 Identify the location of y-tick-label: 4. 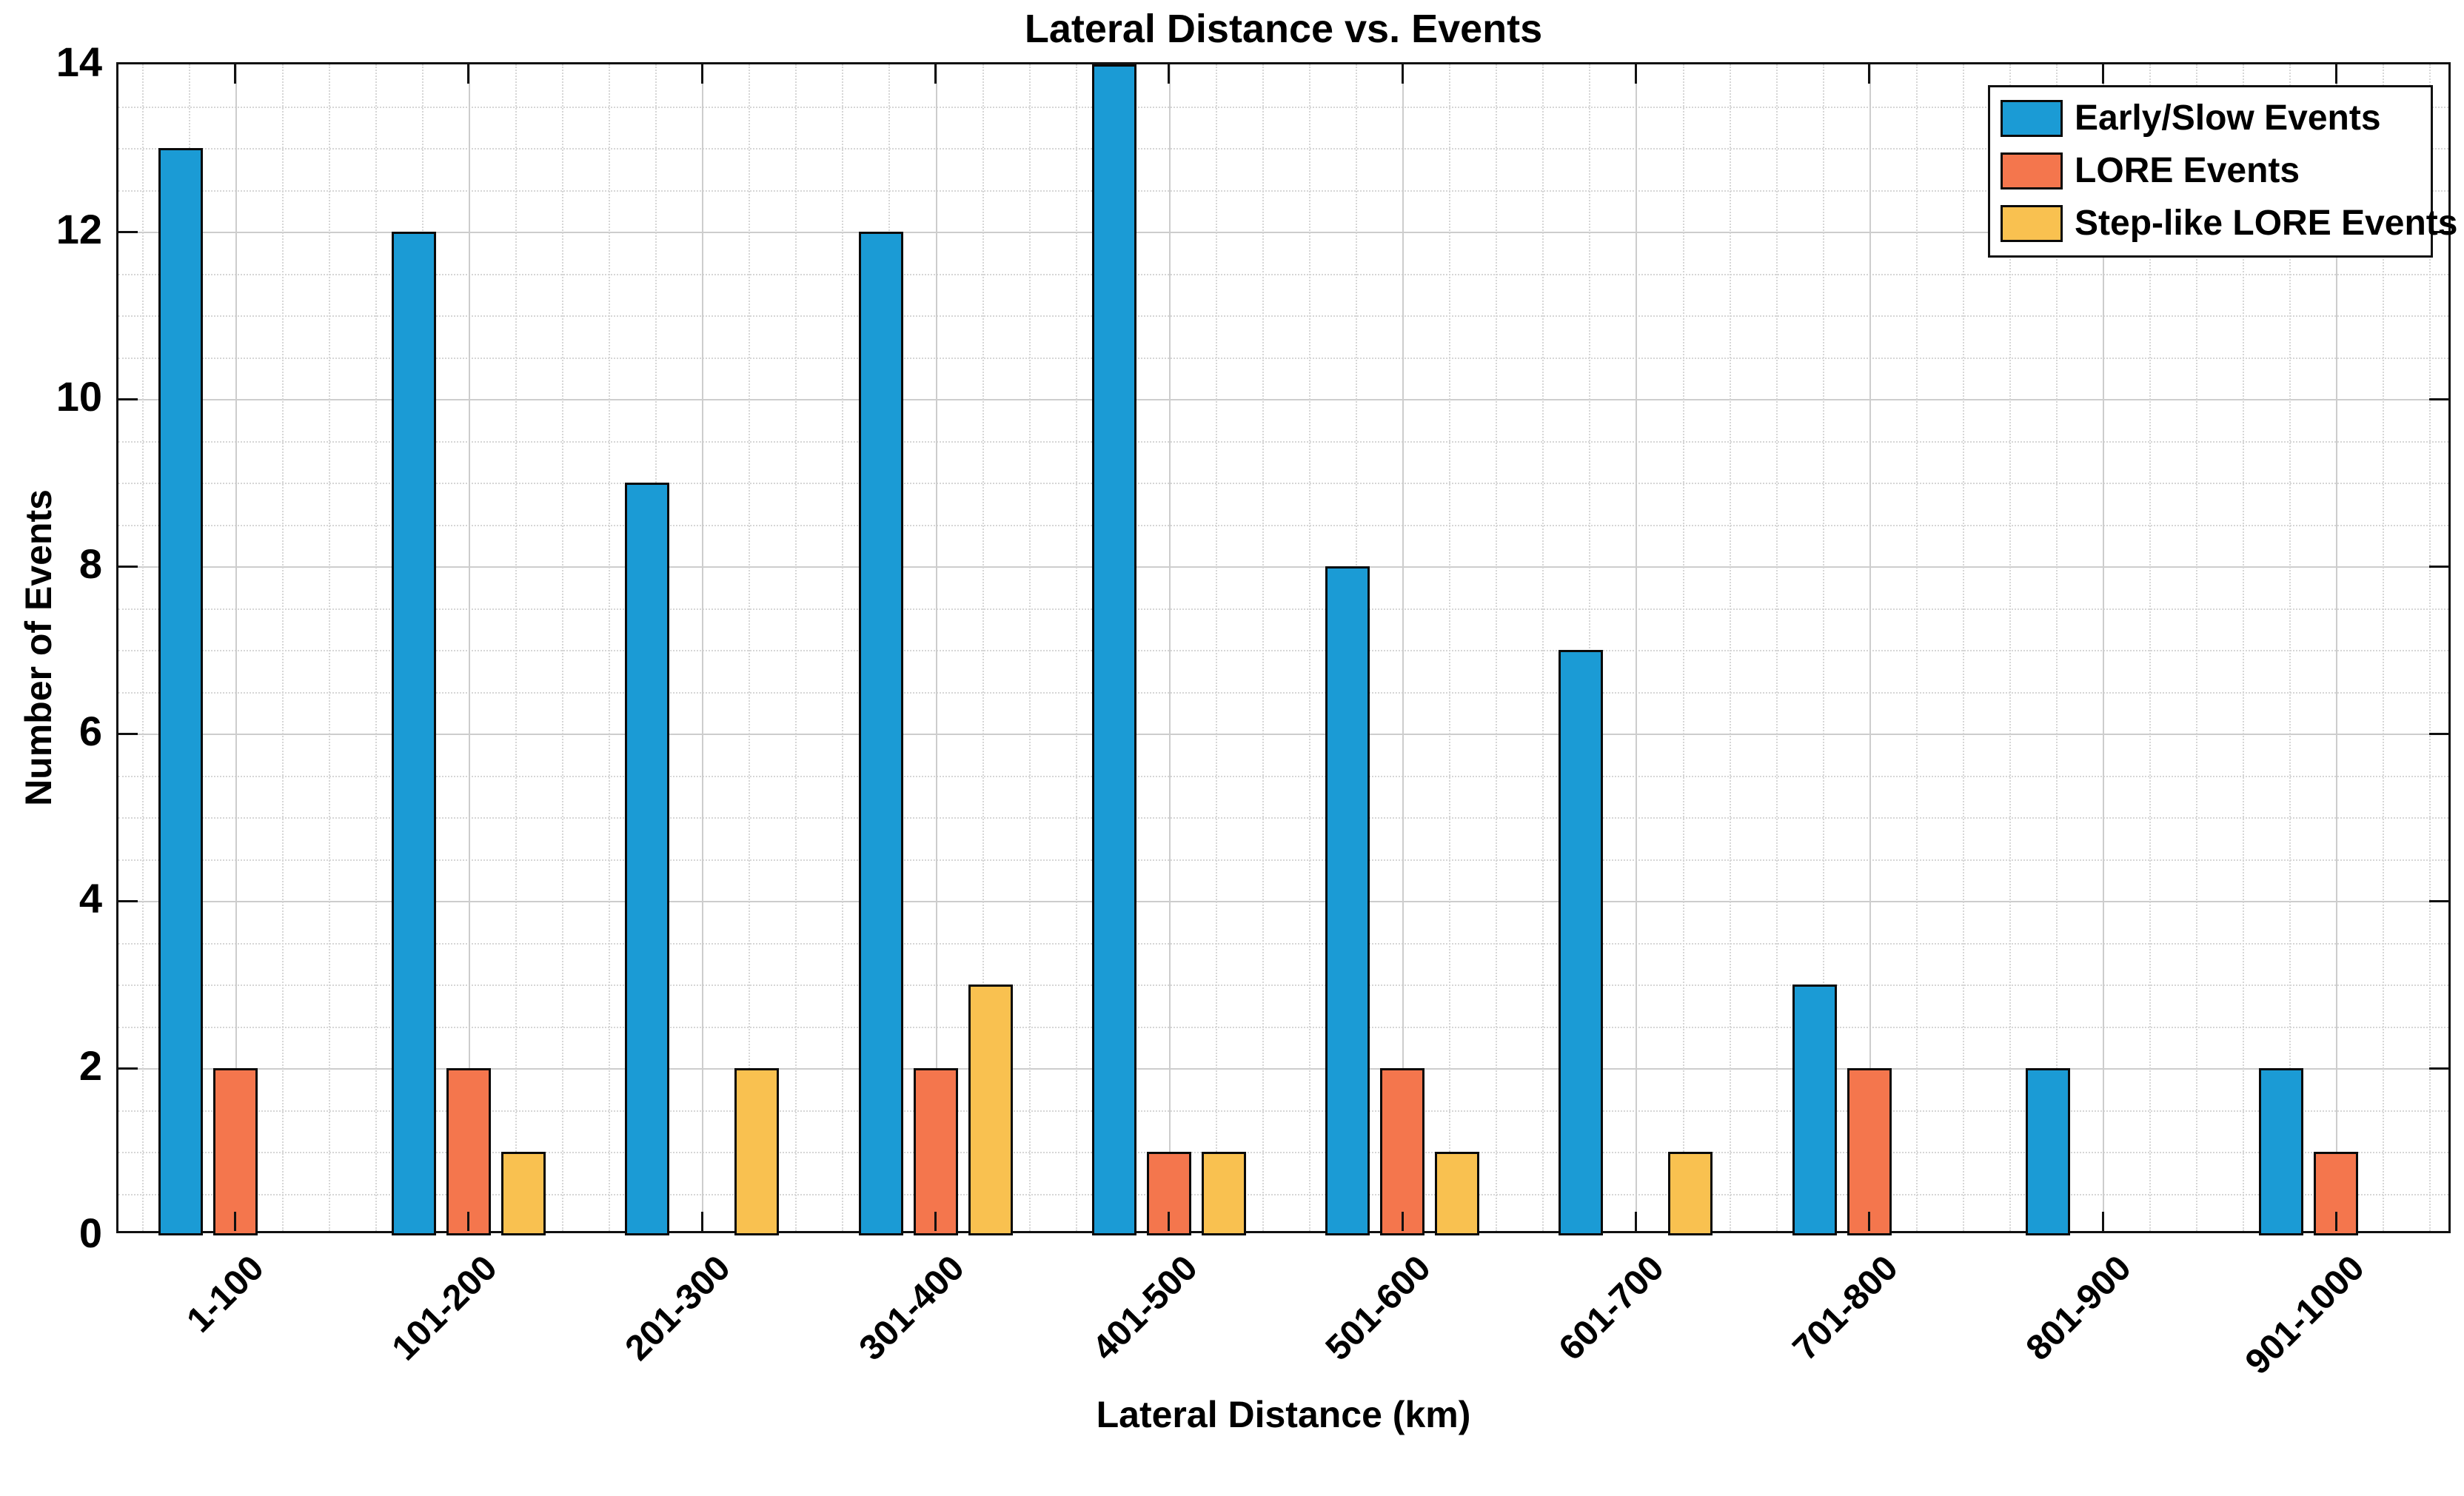
(90, 898).